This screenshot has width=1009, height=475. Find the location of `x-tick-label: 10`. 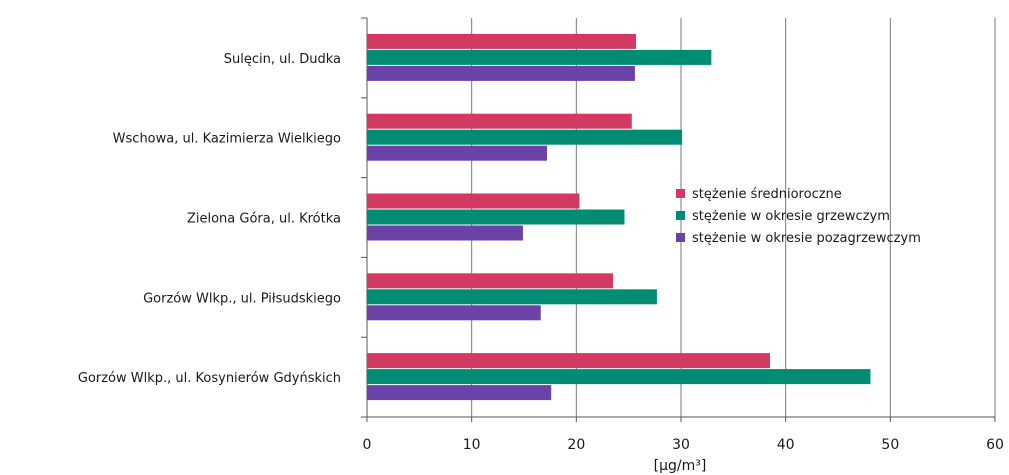

x-tick-label: 10 is located at coordinates (472, 445).